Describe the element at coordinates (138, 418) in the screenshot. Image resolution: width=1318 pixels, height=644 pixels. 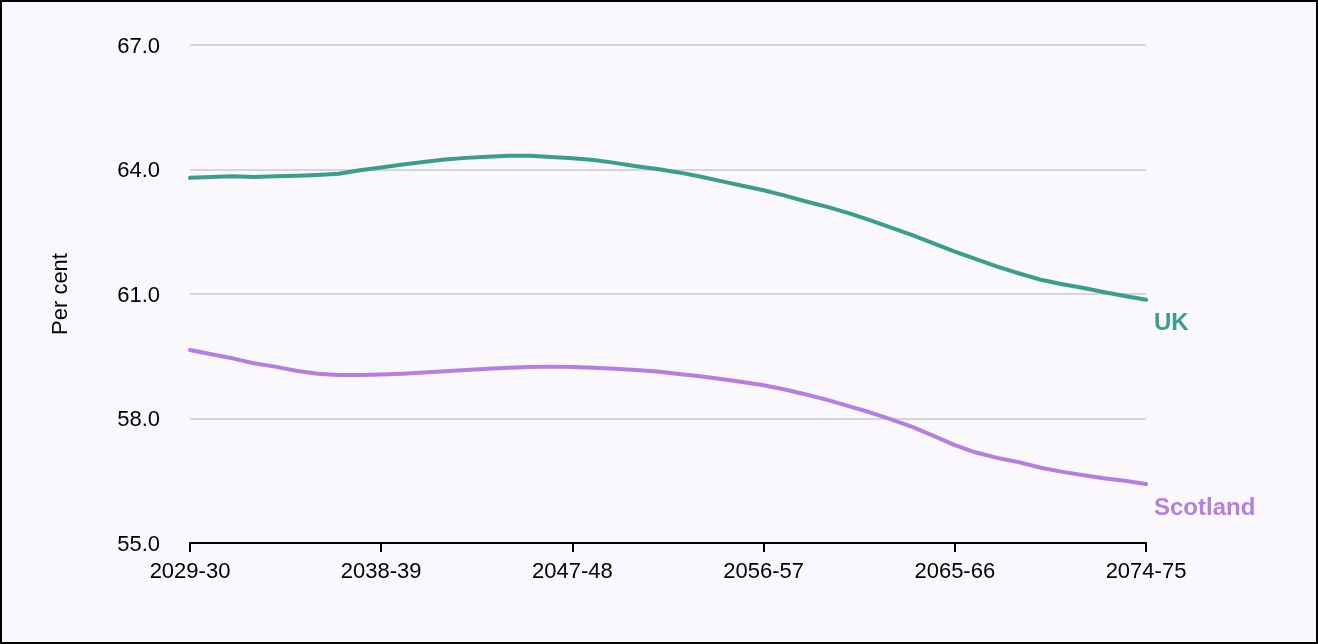
I see `y-tick-label: 58.0` at that location.